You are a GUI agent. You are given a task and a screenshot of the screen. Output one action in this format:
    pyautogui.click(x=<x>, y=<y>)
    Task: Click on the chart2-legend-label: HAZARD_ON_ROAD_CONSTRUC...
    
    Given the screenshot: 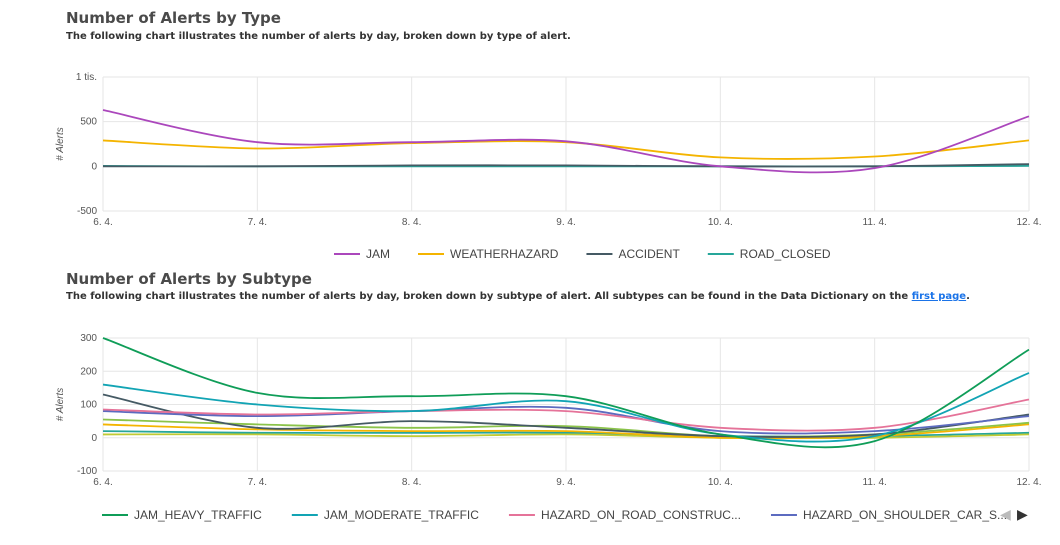 What is the action you would take?
    pyautogui.click(x=641, y=515)
    